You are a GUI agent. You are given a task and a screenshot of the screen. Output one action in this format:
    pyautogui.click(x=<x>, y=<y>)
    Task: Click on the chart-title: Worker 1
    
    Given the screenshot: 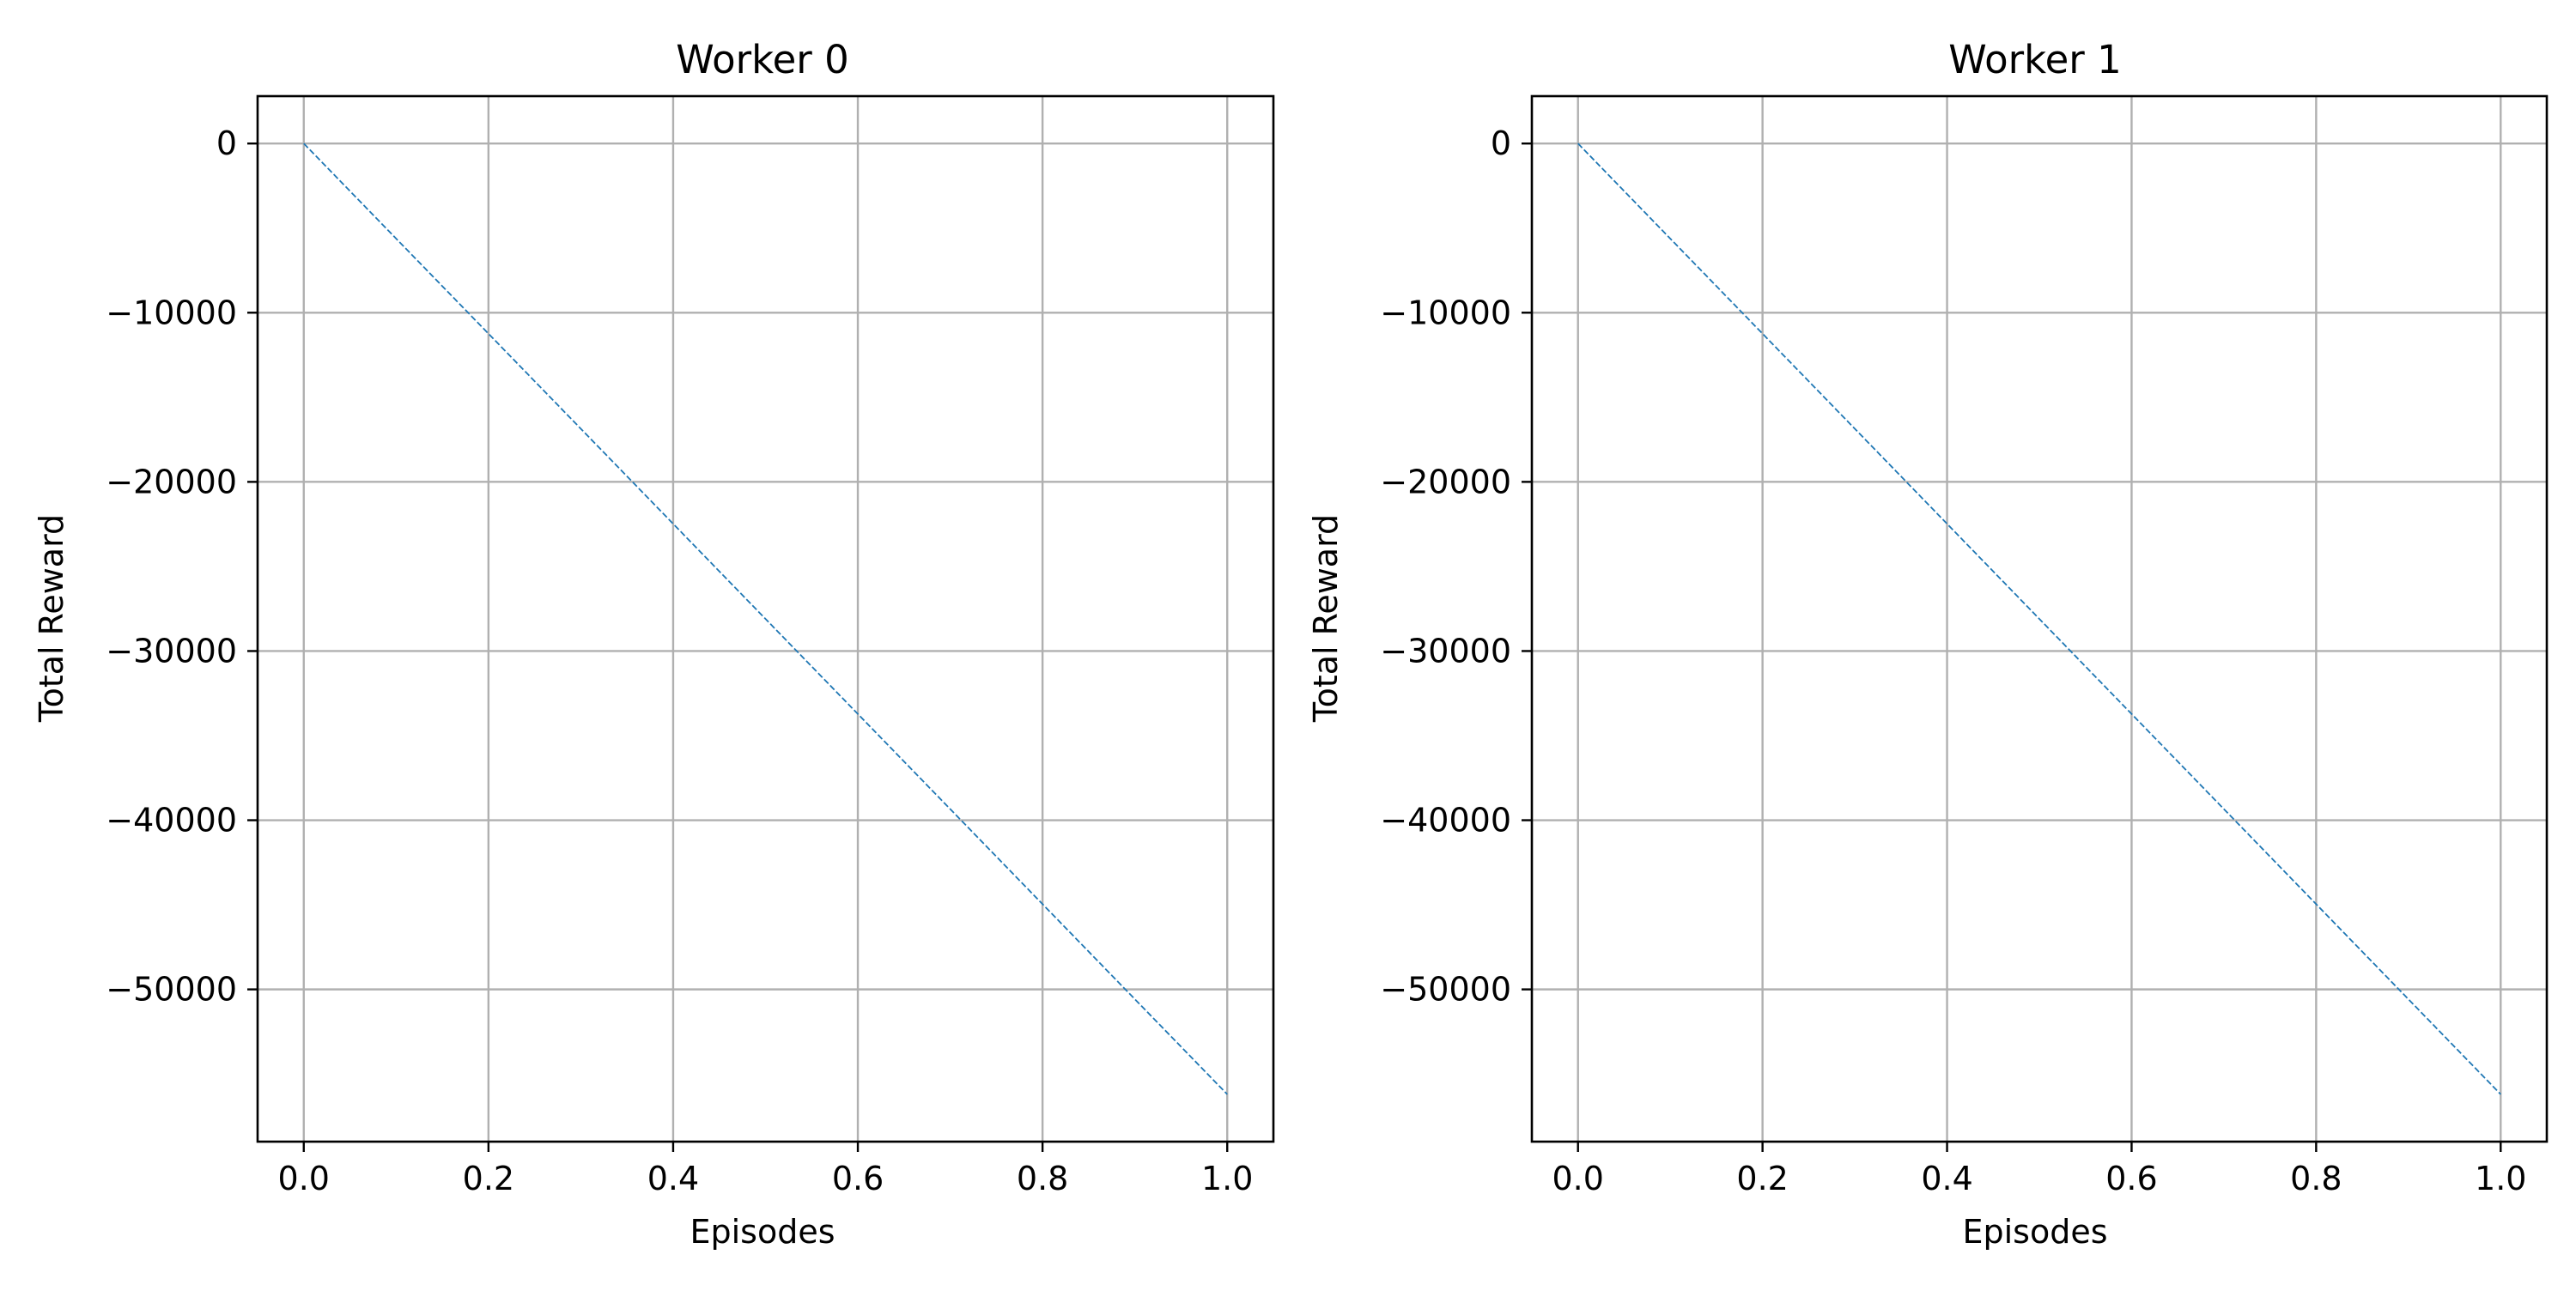 What is the action you would take?
    pyautogui.click(x=2034, y=60)
    